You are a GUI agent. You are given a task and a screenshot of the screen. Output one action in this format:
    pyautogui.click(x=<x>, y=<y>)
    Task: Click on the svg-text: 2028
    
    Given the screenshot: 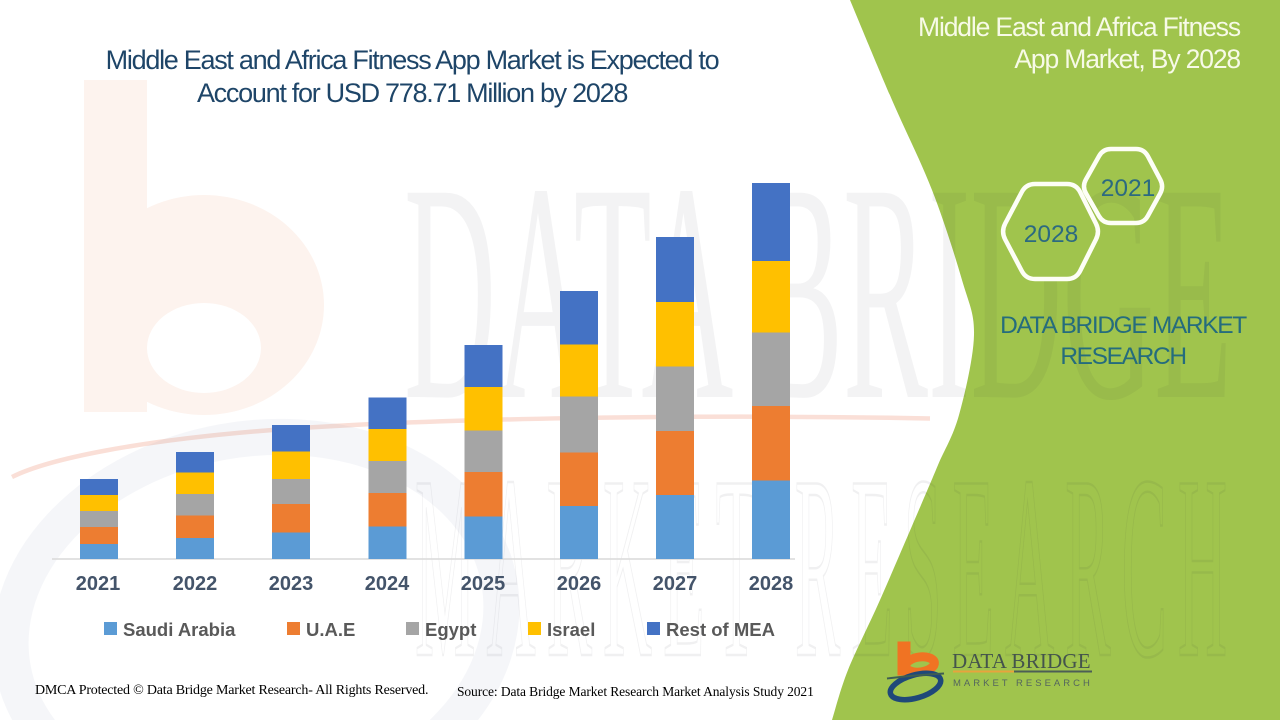 What is the action you would take?
    pyautogui.click(x=1051, y=234)
    